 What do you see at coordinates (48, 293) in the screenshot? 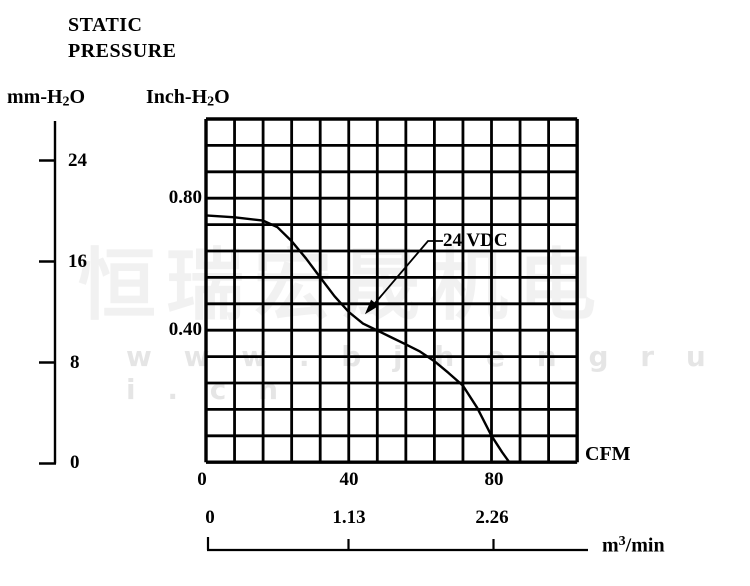
I see `mm-ruler` at bounding box center [48, 293].